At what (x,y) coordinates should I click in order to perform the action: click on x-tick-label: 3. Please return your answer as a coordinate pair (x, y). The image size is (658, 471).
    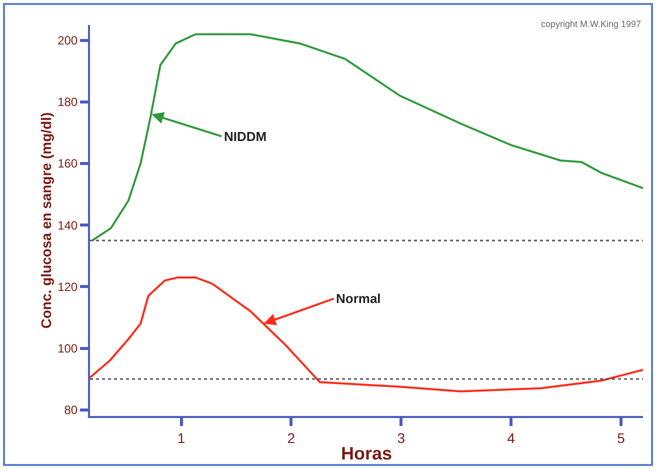
    Looking at the image, I should click on (401, 438).